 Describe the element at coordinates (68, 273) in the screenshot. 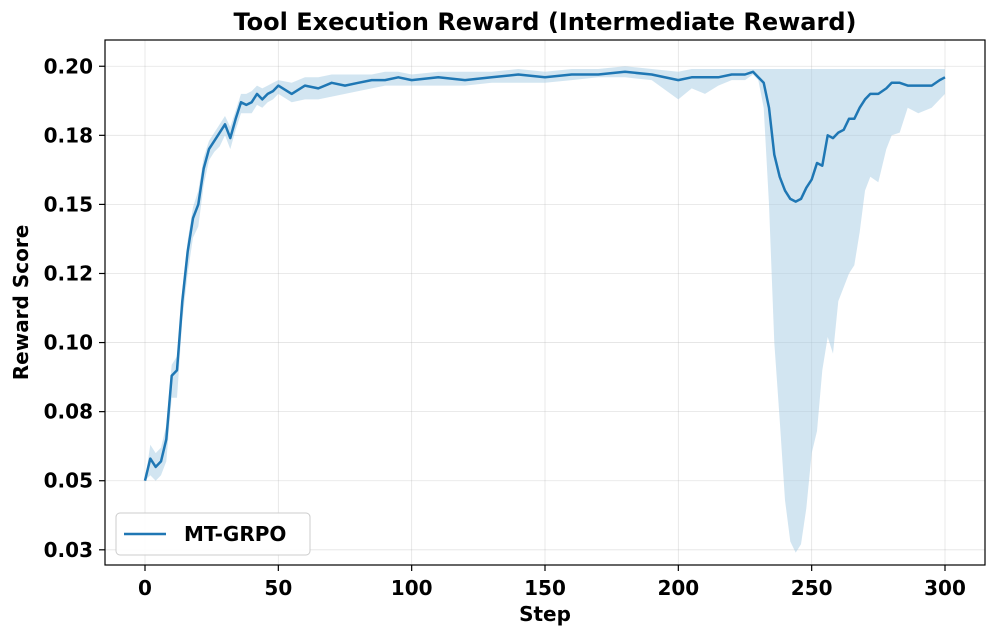

I see `y-tick-label: 0.12` at that location.